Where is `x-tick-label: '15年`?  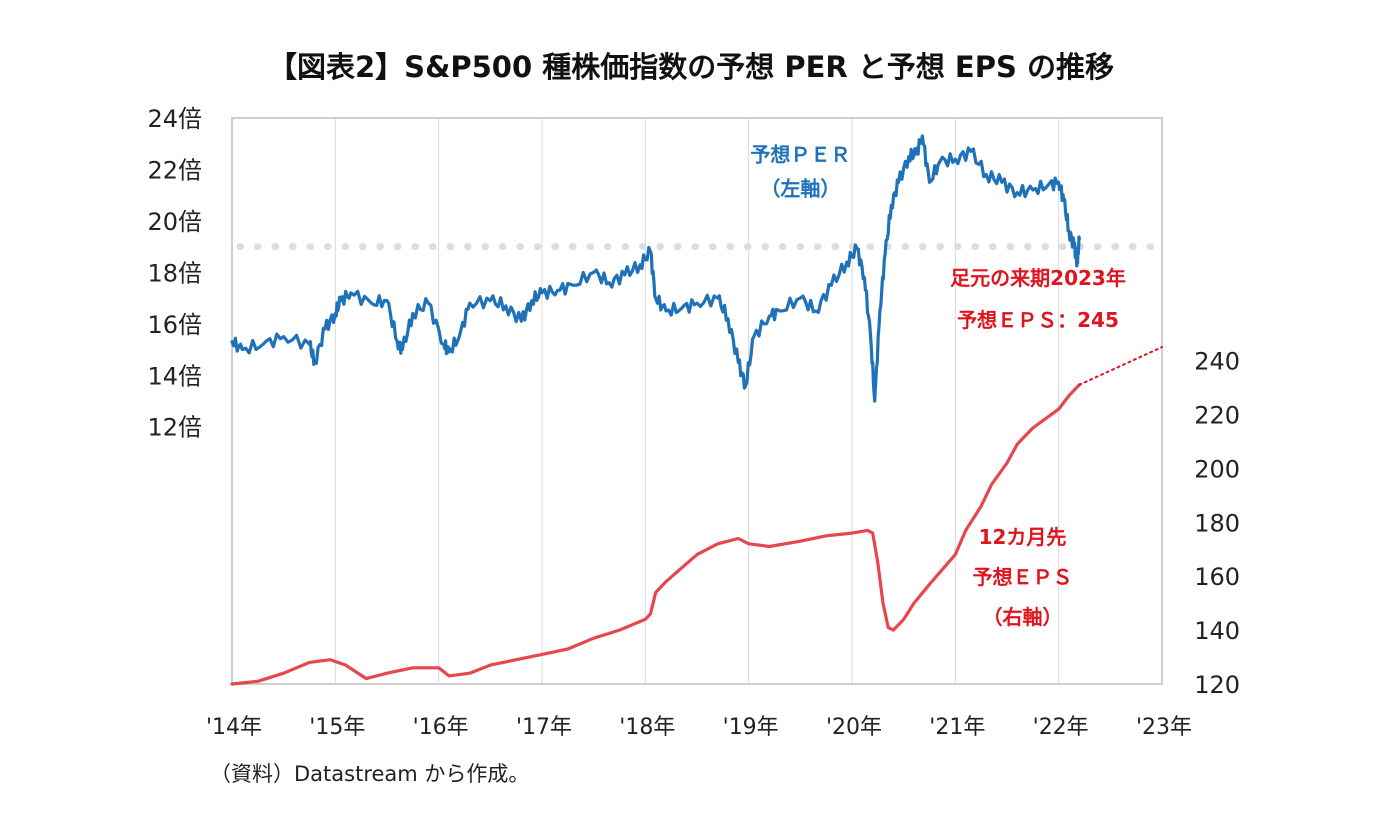 x-tick-label: '15年 is located at coordinates (337, 727).